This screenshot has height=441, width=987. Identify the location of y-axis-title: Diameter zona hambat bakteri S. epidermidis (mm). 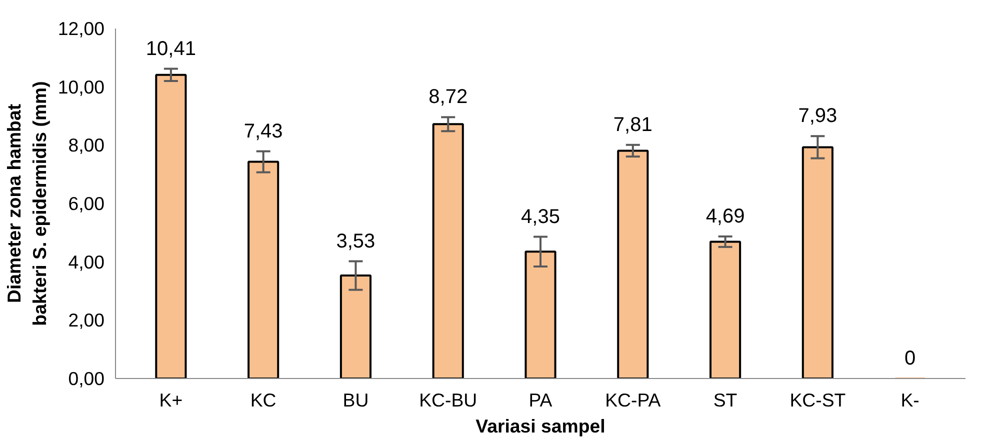
(27, 203).